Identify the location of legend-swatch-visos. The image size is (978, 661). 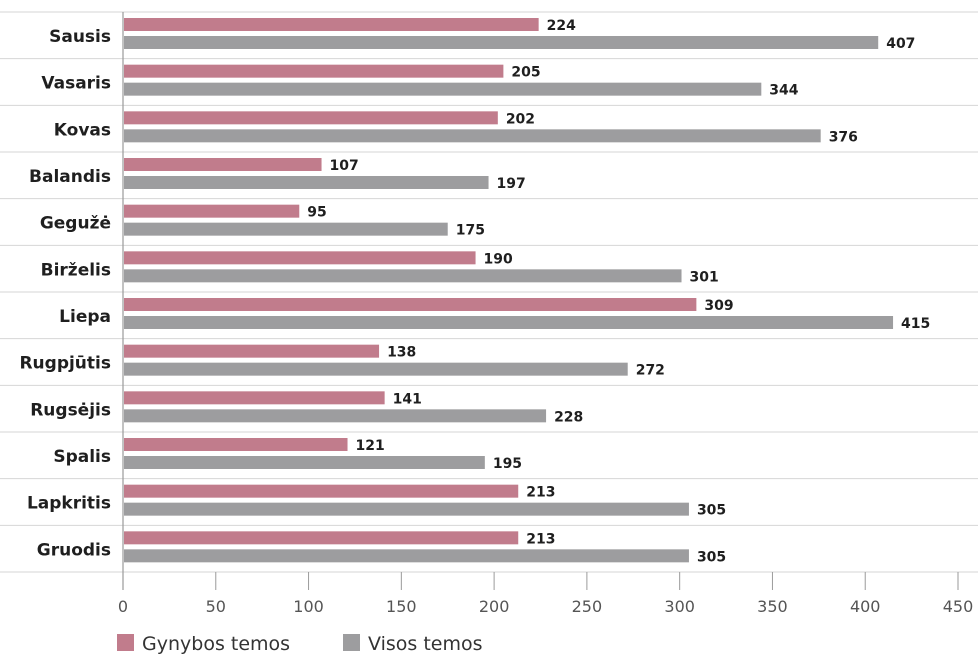
(351, 642).